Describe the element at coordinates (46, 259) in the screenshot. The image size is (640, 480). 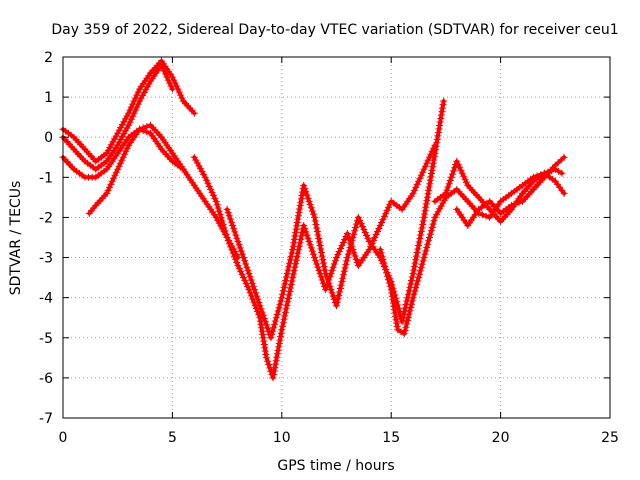
I see `y-tick-label: -3` at that location.